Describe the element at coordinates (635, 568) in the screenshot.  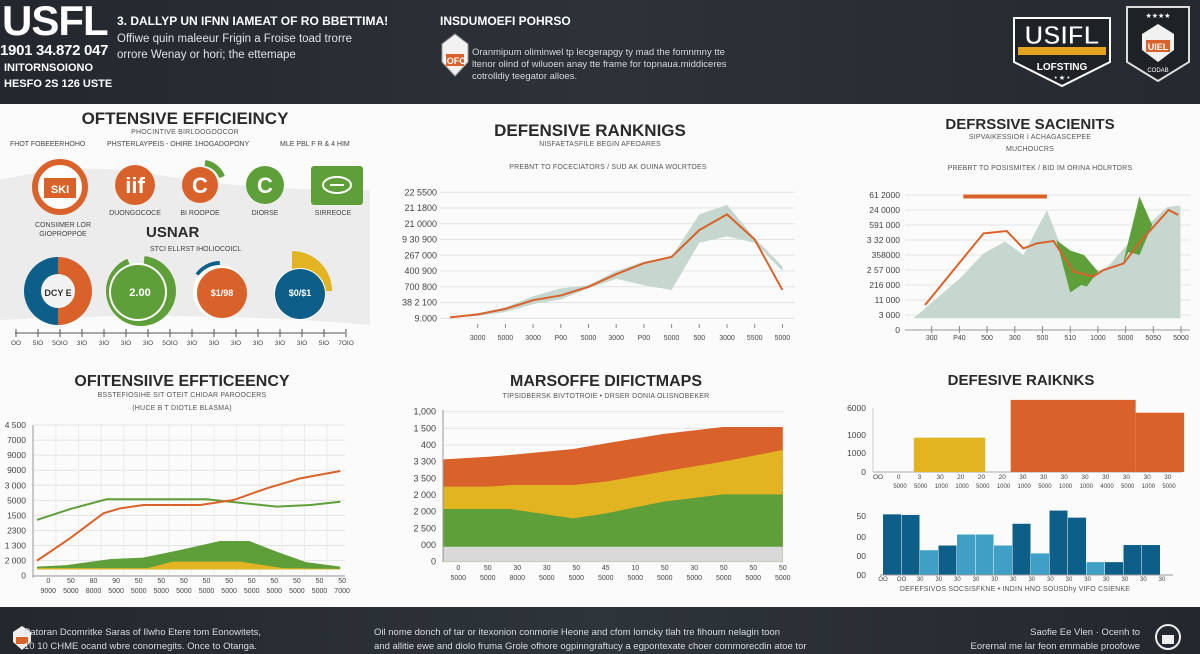
I see `tick-label: 10` at that location.